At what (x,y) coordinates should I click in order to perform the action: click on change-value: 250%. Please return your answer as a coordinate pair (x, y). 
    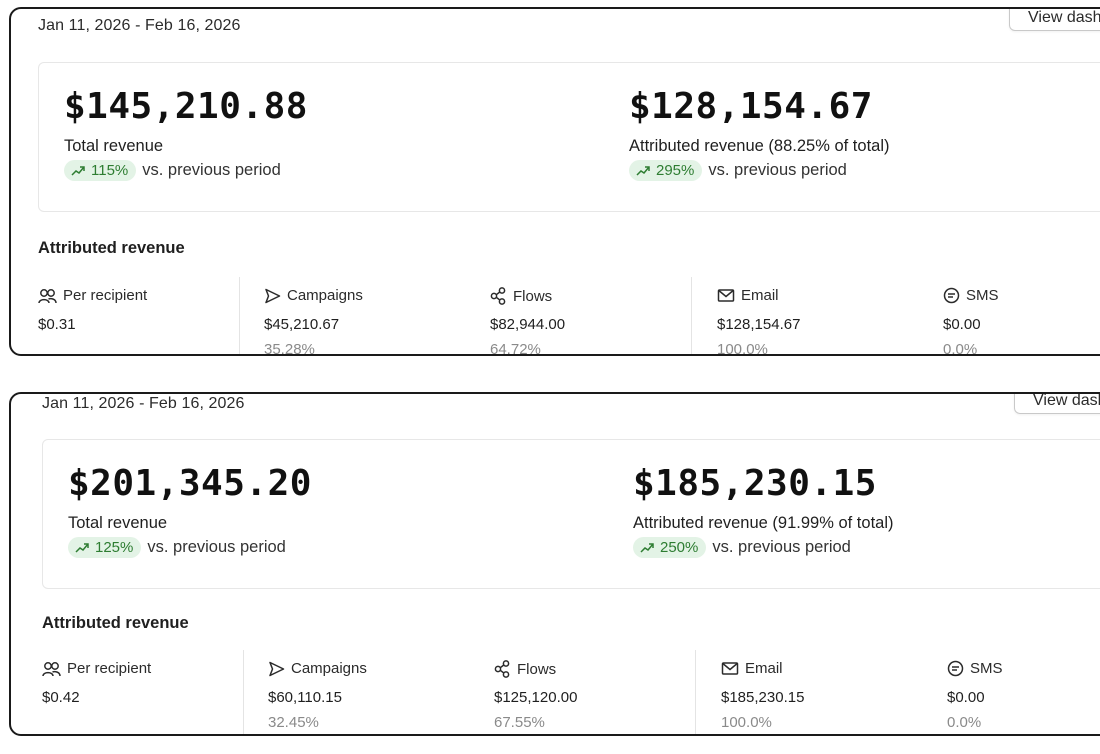
    Looking at the image, I should click on (679, 547).